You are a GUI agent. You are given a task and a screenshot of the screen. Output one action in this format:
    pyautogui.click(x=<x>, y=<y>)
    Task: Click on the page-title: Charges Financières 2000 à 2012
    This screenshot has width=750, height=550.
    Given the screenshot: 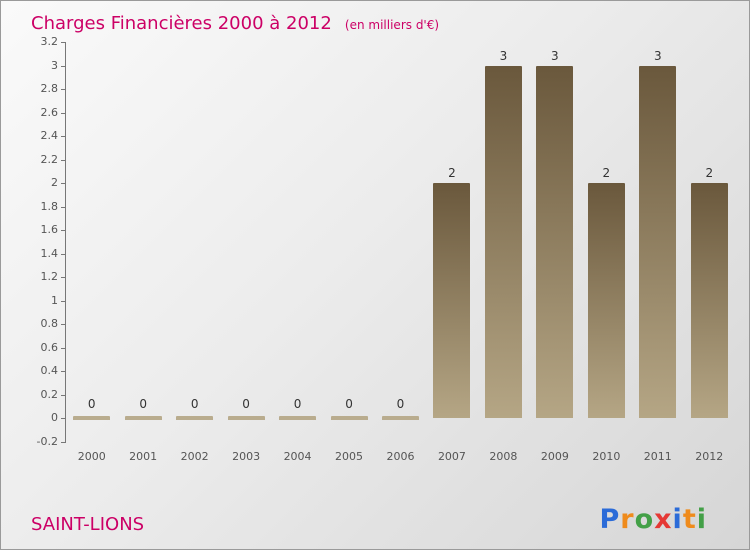 What is the action you would take?
    pyautogui.click(x=181, y=23)
    